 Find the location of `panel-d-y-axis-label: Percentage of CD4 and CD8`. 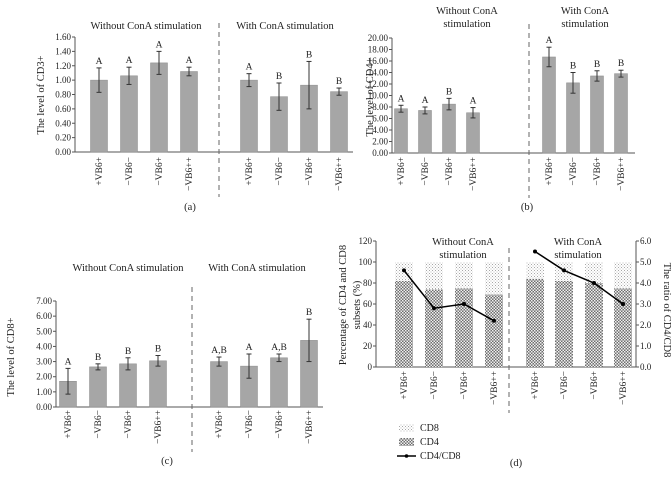

panel-d-y-axis-label: Percentage of CD4 and CD8 is located at coordinates (343, 305).